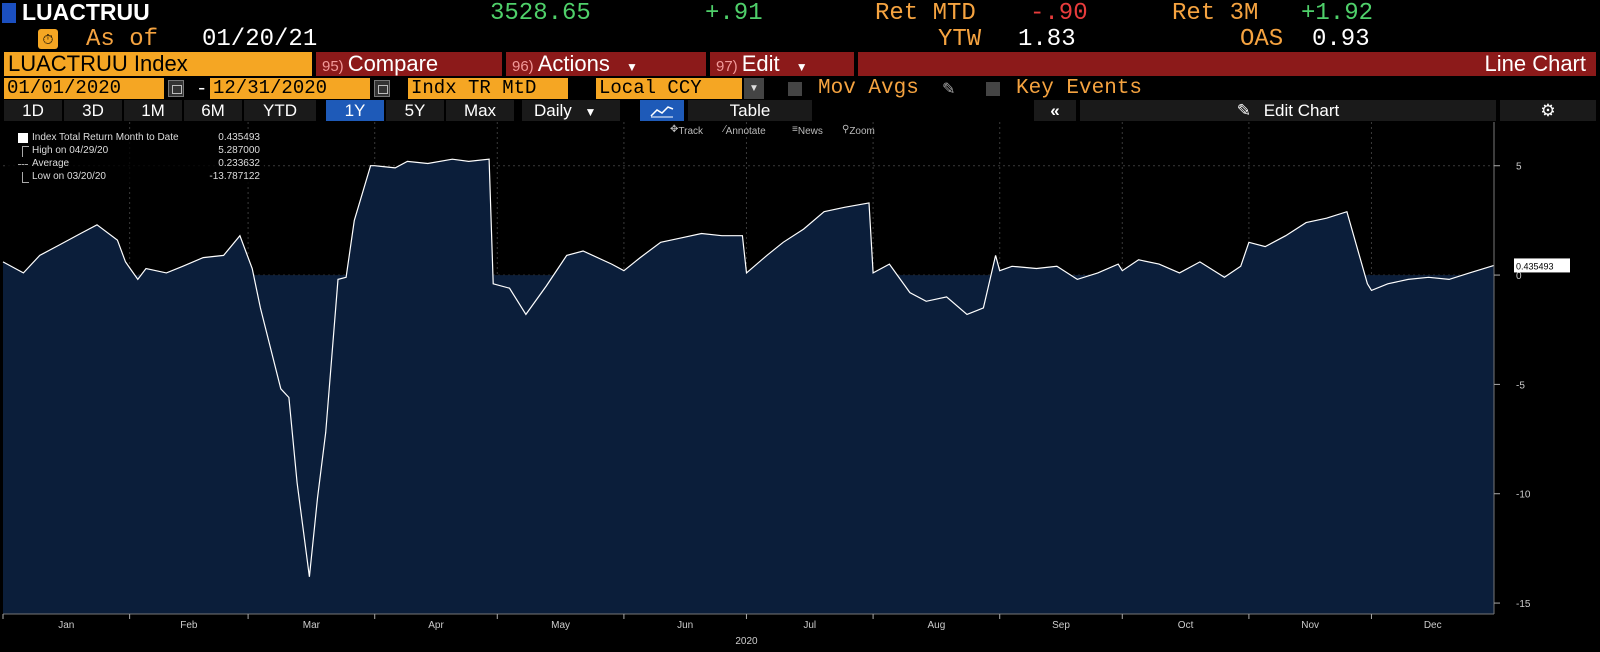 This screenshot has width=1600, height=652. I want to click on x-tick-label: Apr, so click(436, 625).